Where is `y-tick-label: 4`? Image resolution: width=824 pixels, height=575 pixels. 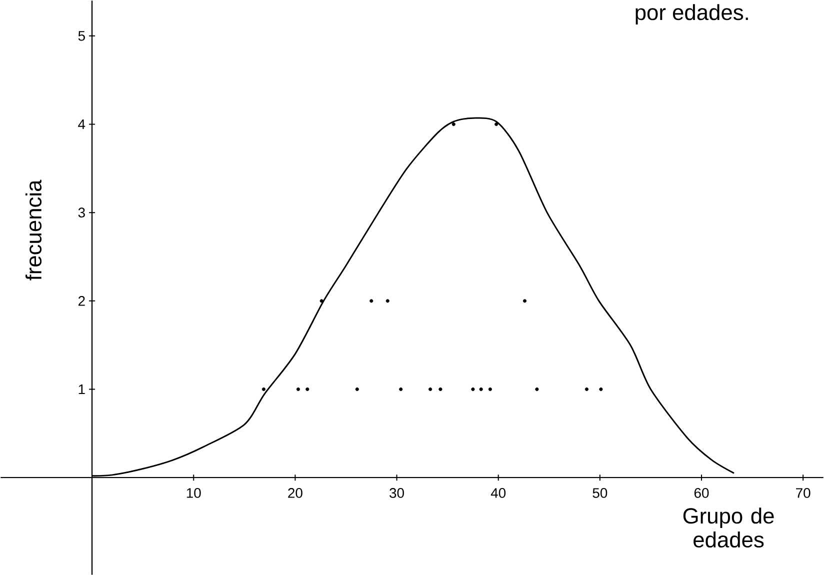 y-tick-label: 4 is located at coordinates (82, 124).